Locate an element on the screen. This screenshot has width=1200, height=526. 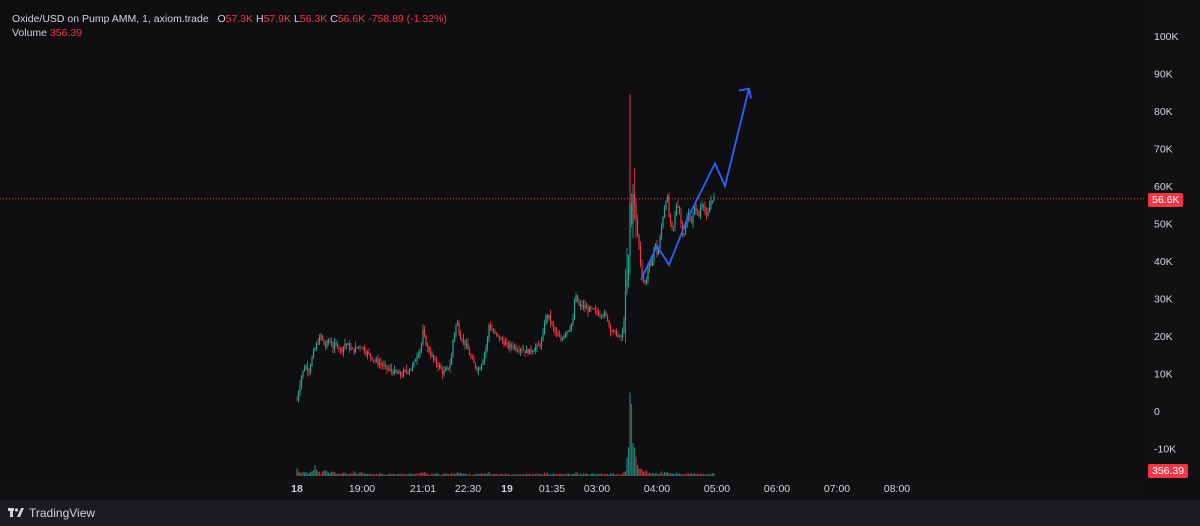
x-tick-label: 19 is located at coordinates (507, 489).